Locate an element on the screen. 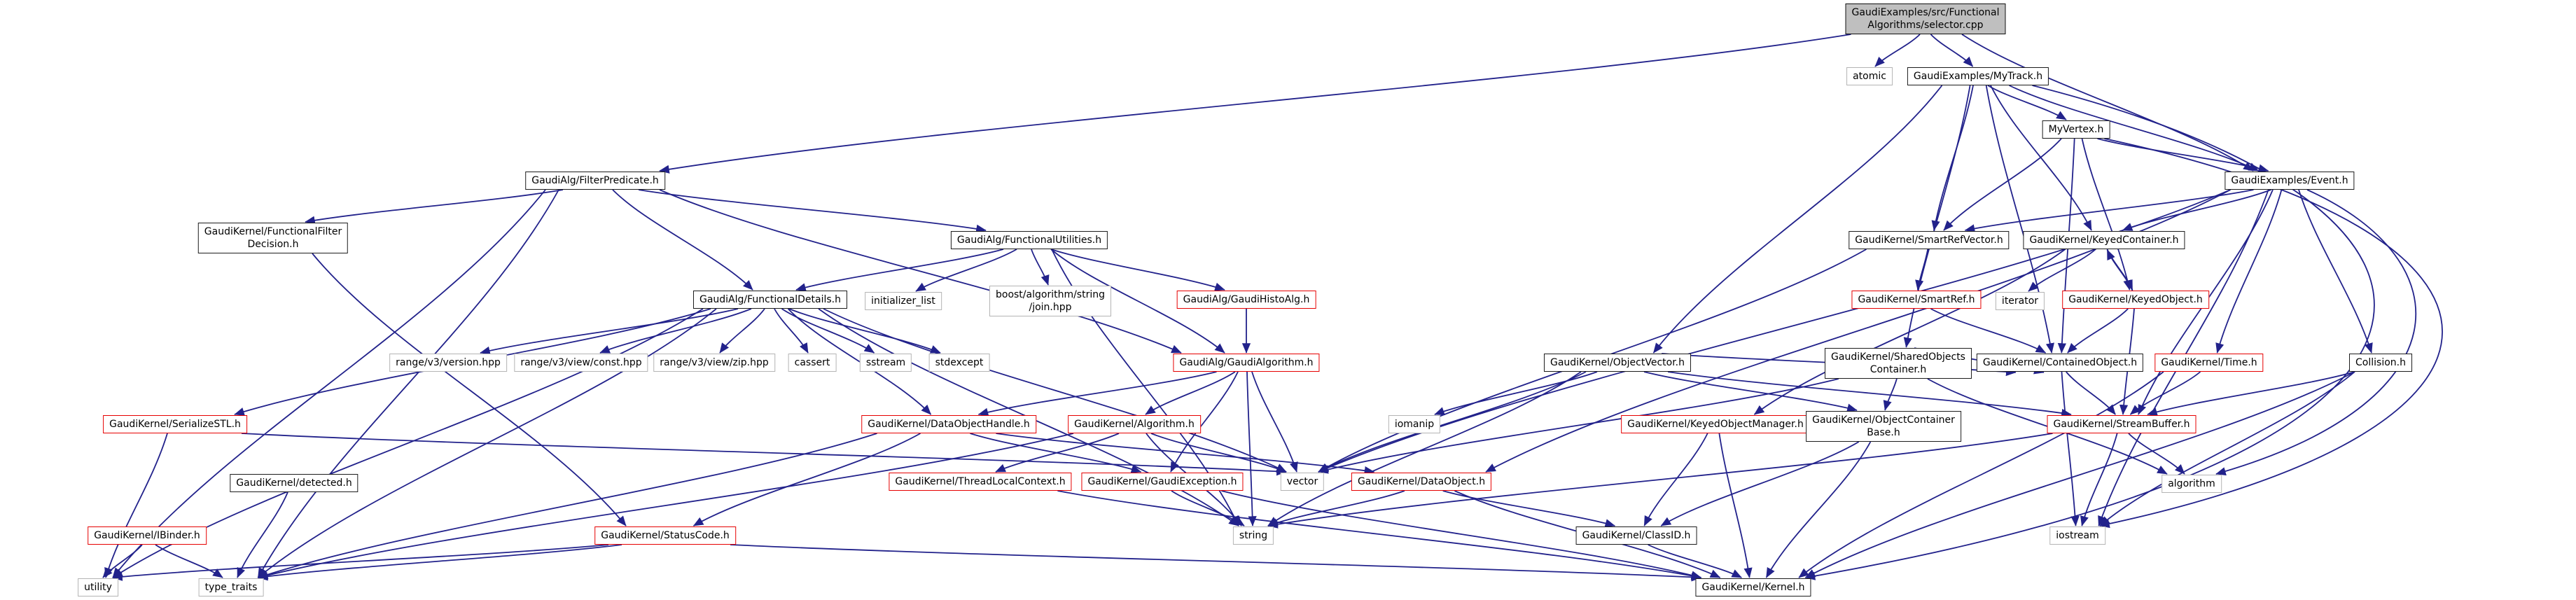  edge-threadlocal-to-kernel is located at coordinates (1379, 535).